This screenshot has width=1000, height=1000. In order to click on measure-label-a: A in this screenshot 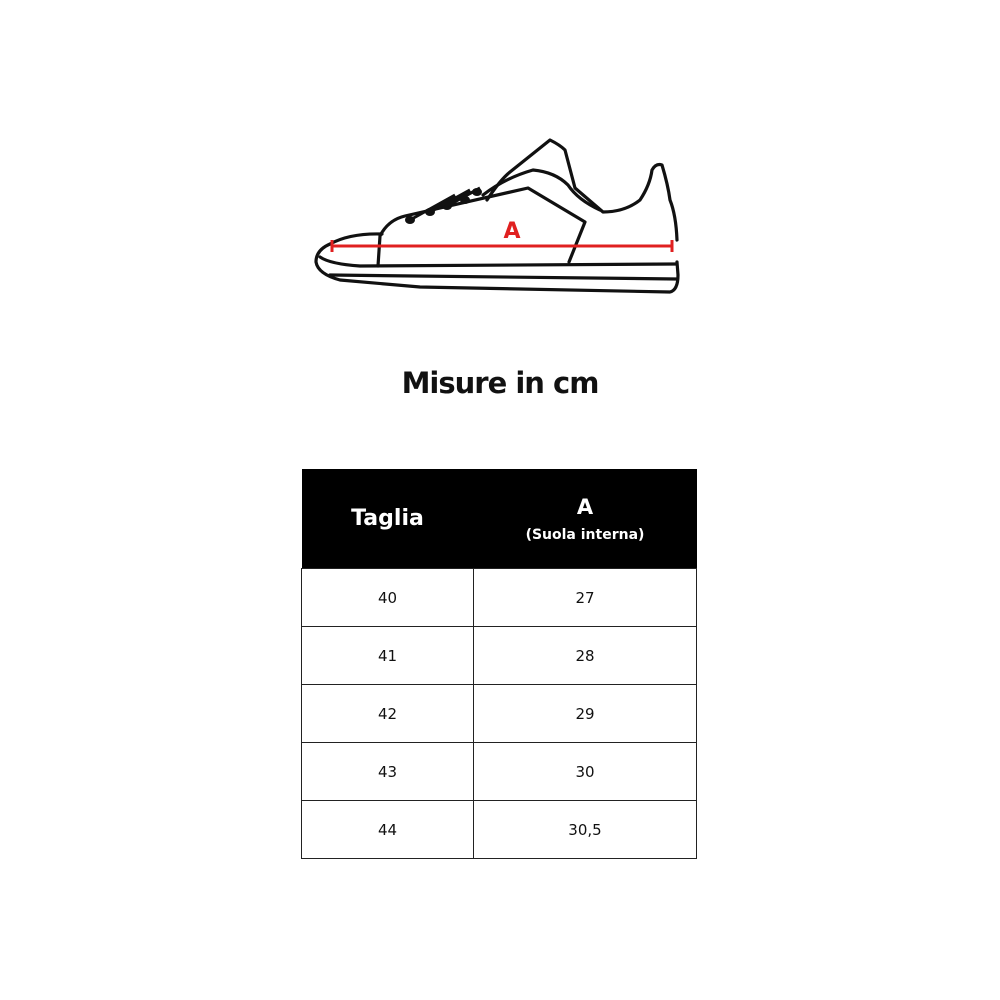, I will do `click(511, 231)`.